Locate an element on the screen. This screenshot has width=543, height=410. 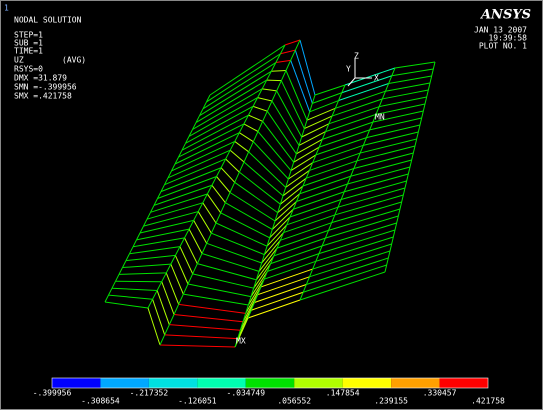
legend-frame is located at coordinates (270, 383).